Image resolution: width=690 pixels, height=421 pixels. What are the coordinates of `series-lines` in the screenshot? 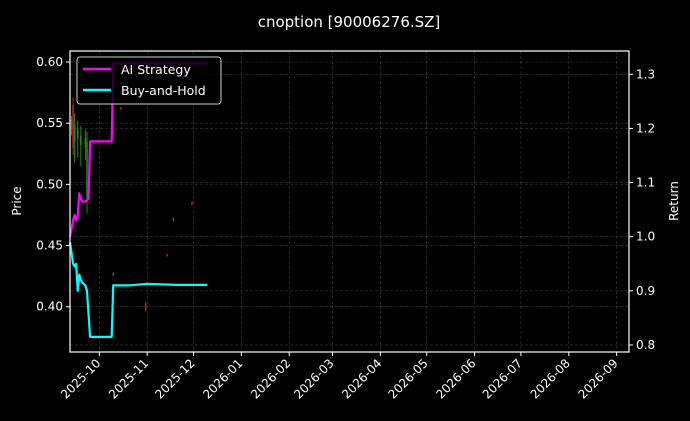 It's located at (138, 200).